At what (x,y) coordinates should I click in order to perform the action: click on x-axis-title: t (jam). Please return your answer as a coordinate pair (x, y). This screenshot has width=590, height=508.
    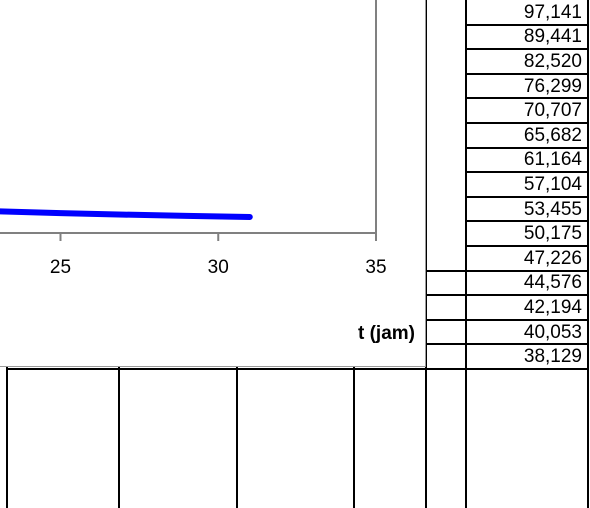
    Looking at the image, I should click on (386, 333).